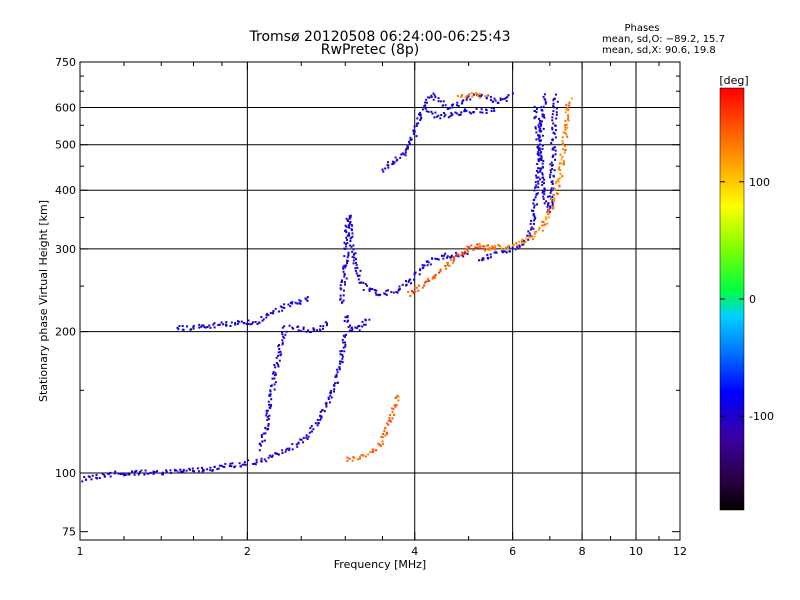 The width and height of the screenshot is (800, 600). I want to click on x-tick-label: 2, so click(247, 551).